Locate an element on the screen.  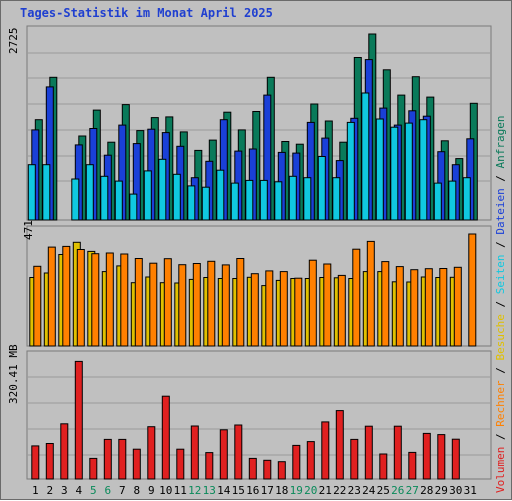
bottom-panel-max-label: 320.41 MB is located at coordinates (13, 374).